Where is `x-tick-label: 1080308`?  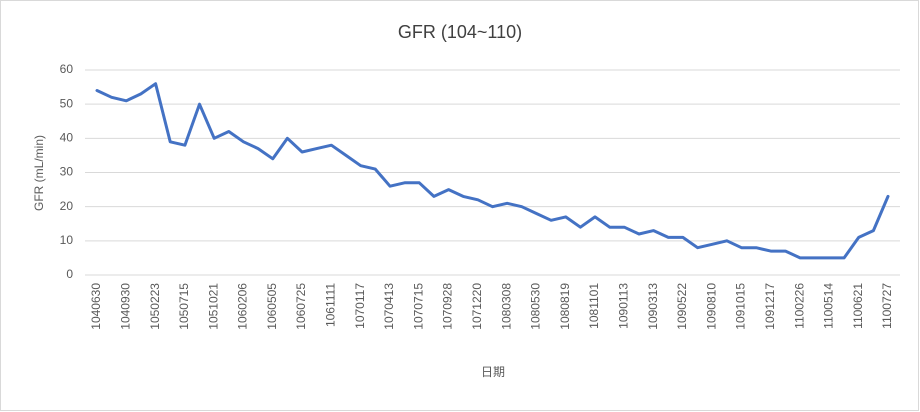
x-tick-label: 1080308 is located at coordinates (506, 306).